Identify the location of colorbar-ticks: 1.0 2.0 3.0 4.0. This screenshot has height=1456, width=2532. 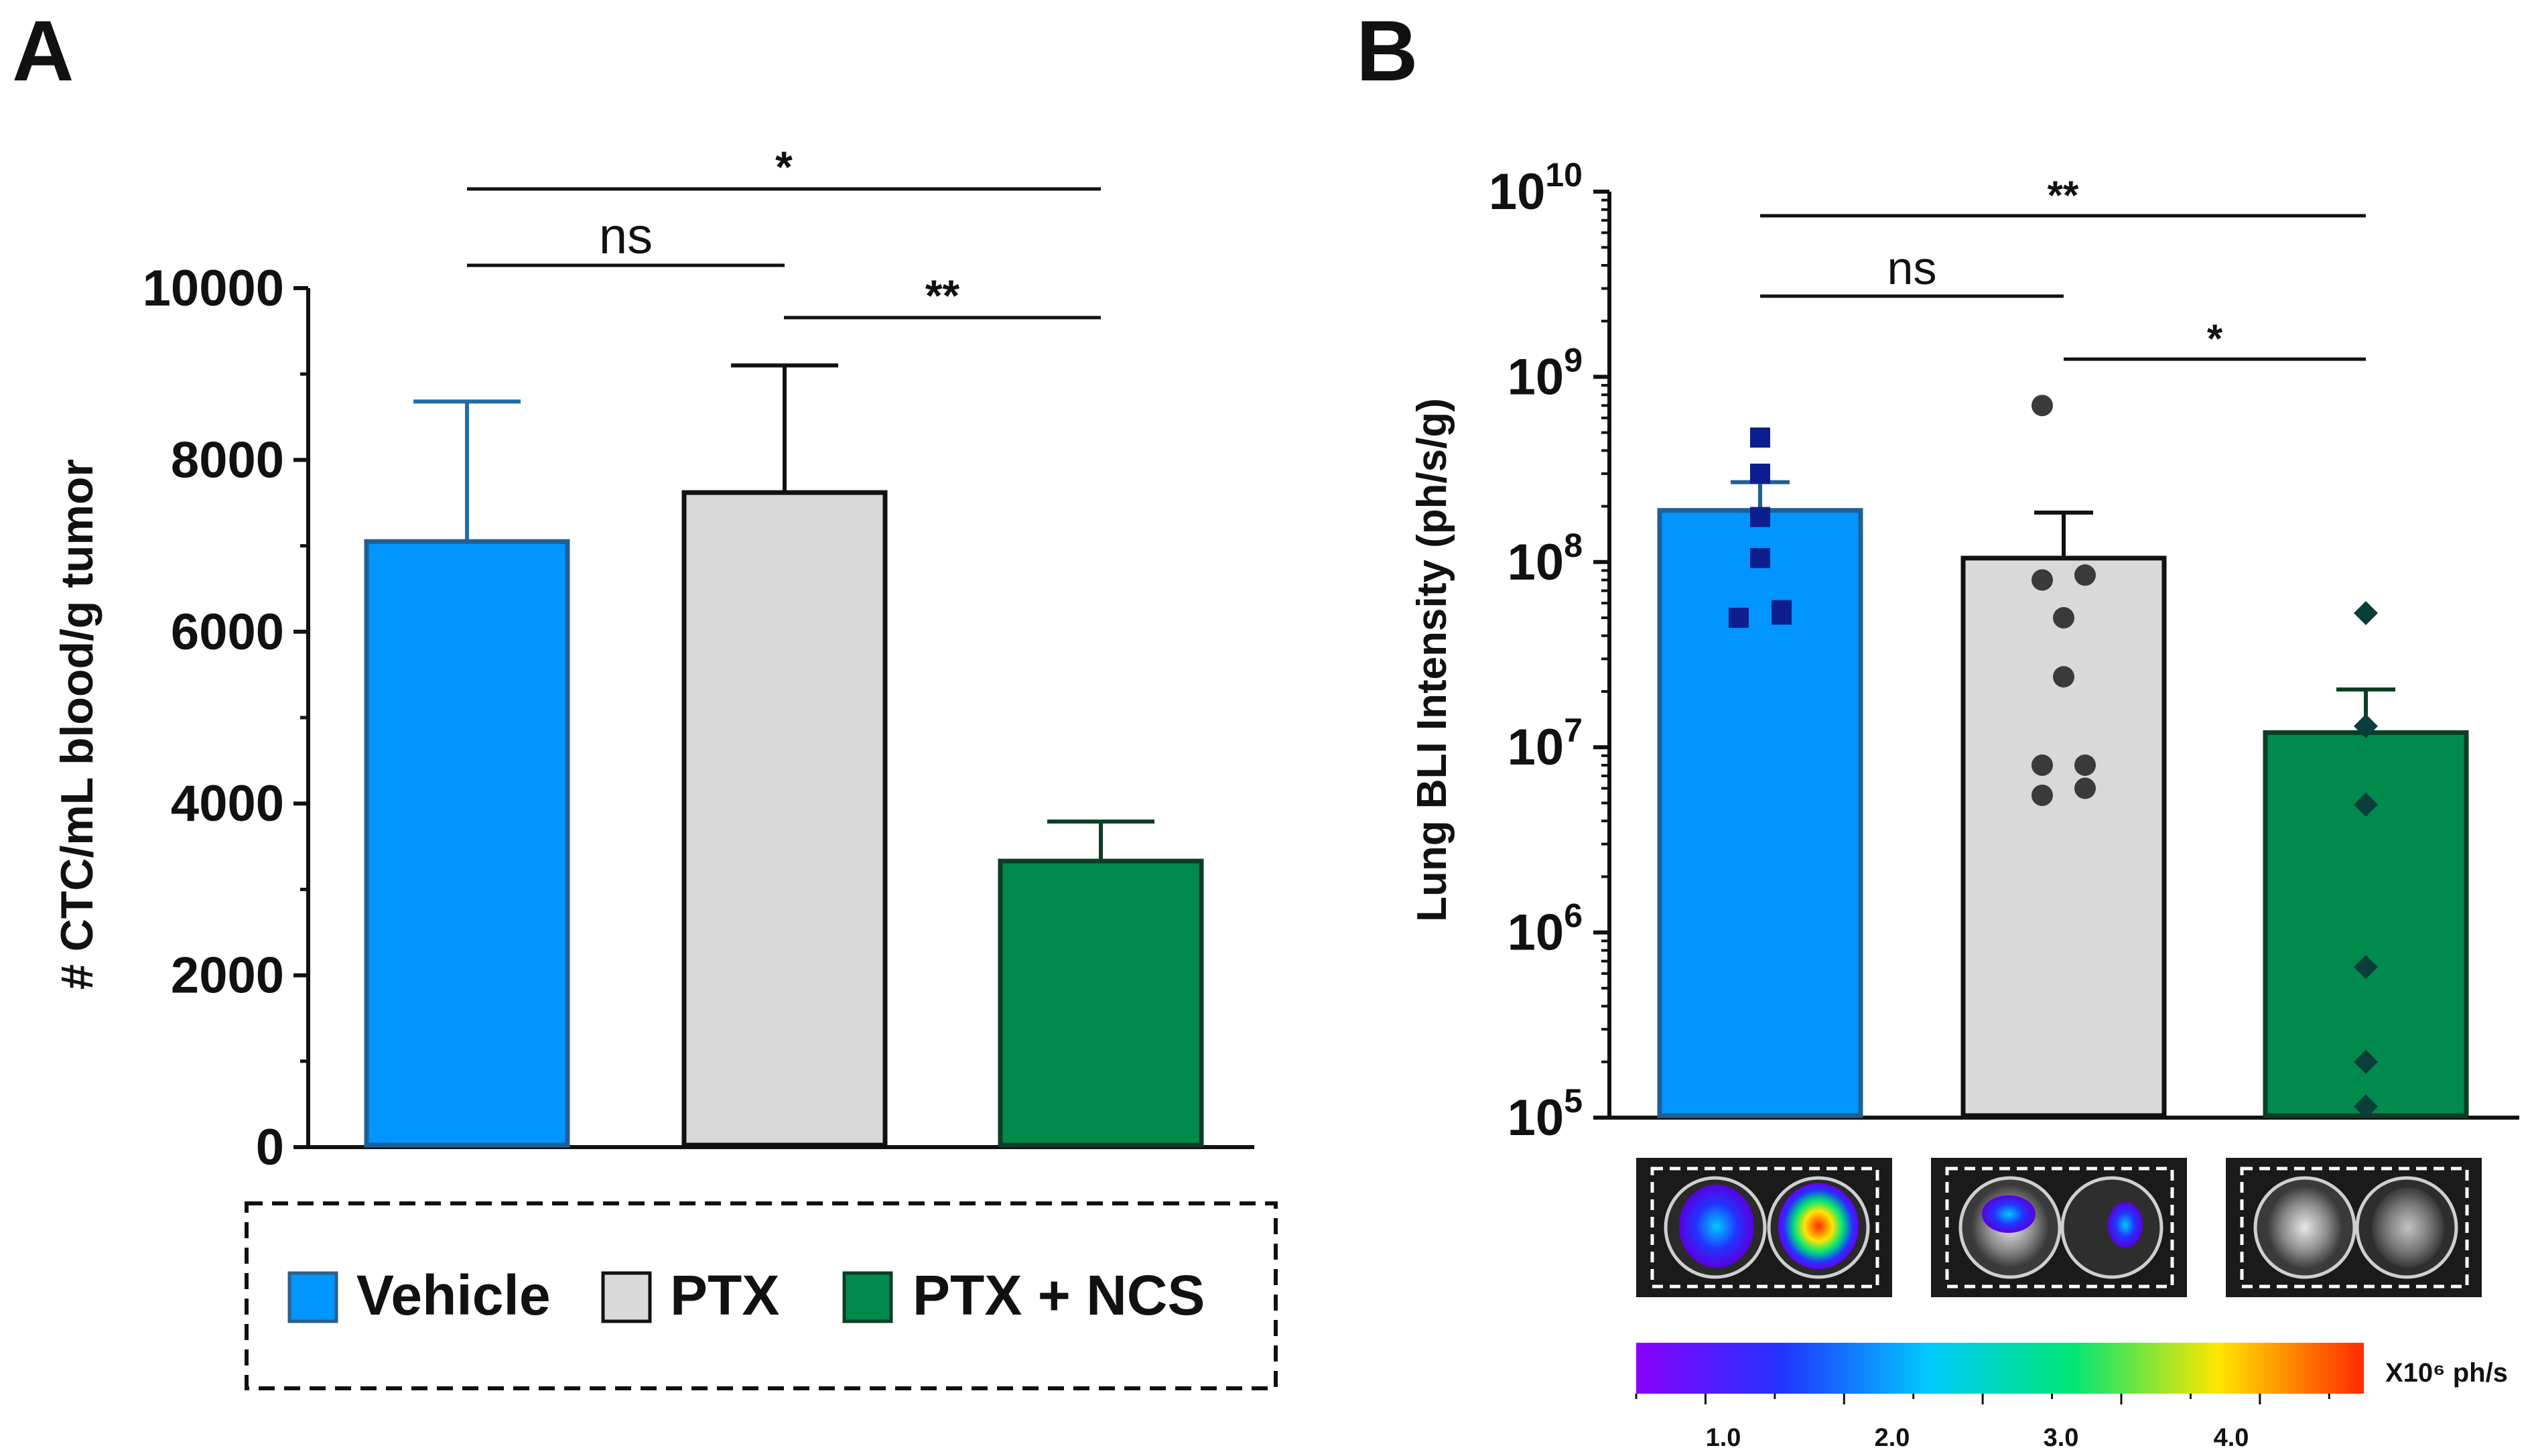
(1982, 1423).